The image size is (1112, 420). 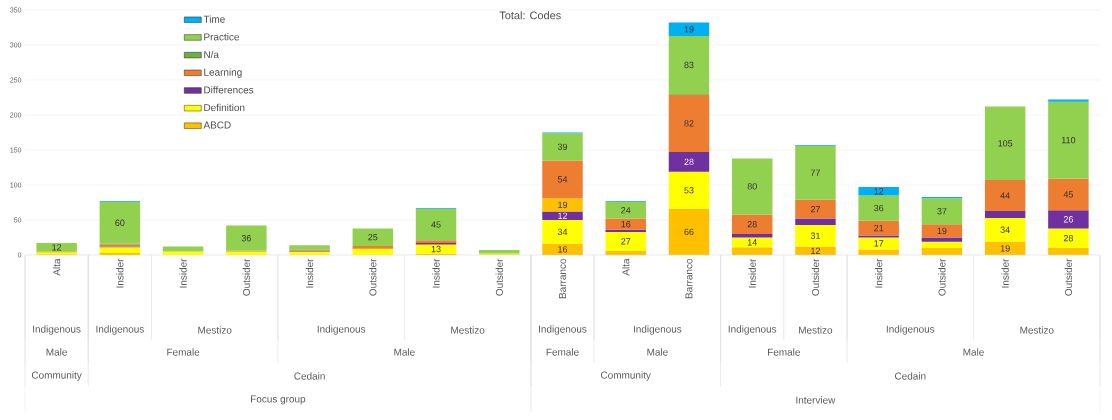 I want to click on data-label: 77, so click(x=815, y=172).